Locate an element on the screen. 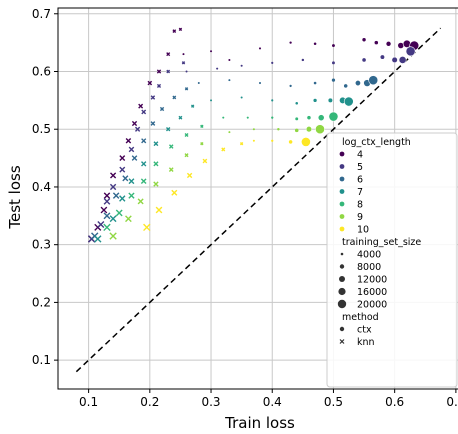 The width and height of the screenshot is (458, 434). legend-label: 8000 is located at coordinates (369, 267).